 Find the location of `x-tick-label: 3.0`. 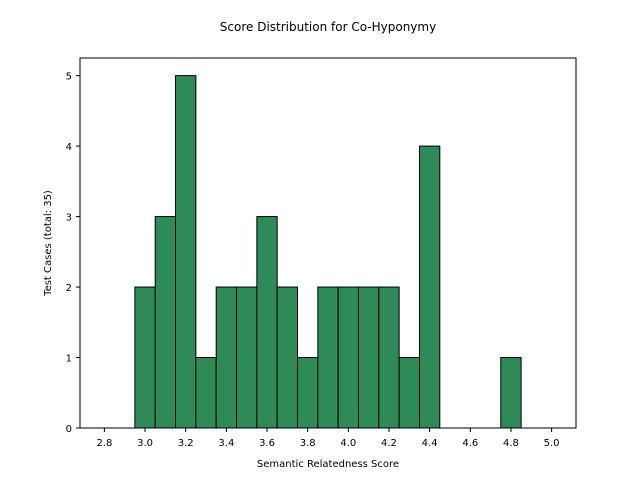

x-tick-label: 3.0 is located at coordinates (145, 443).